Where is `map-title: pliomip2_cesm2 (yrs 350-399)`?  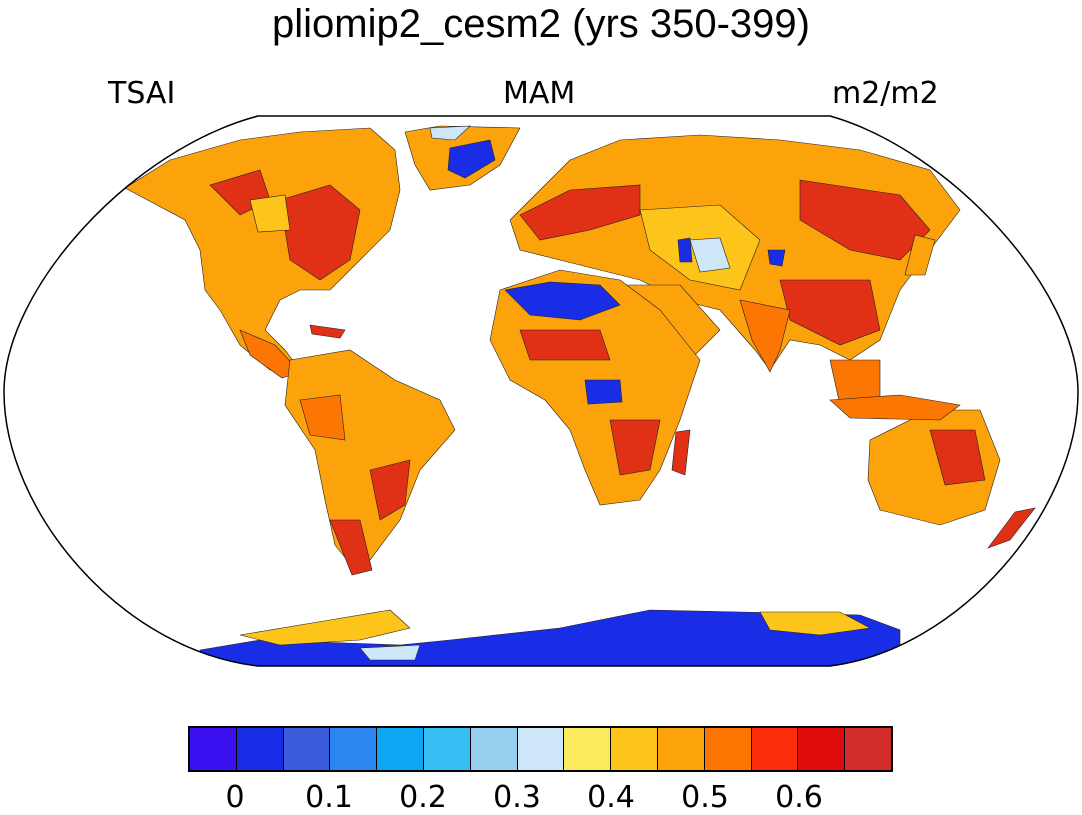 map-title: pliomip2_cesm2 (yrs 350-399) is located at coordinates (540, 24).